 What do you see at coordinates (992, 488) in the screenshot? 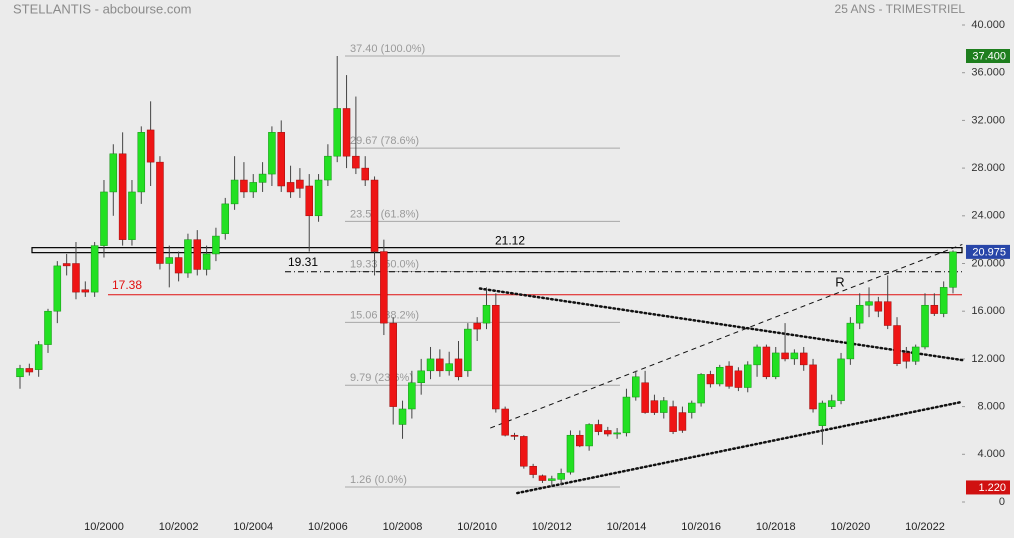
I see `price-tag-label: 1.220` at bounding box center [992, 488].